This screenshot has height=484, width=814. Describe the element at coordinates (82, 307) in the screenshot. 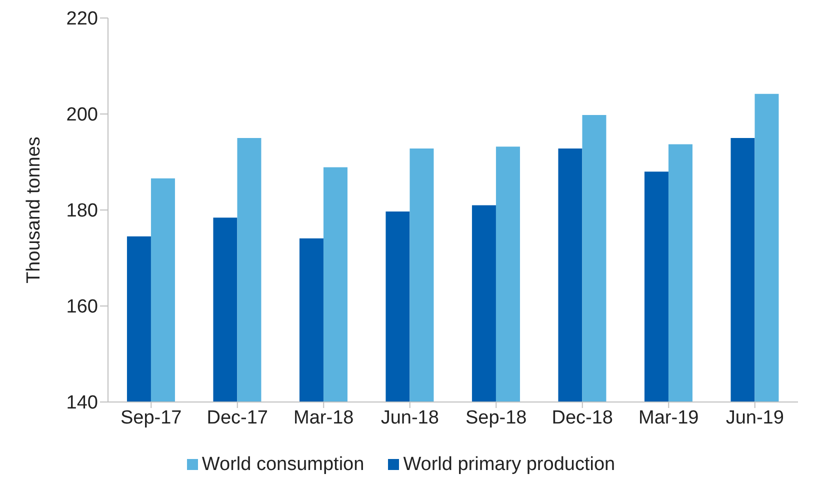

I see `y-tick-label: 160` at that location.